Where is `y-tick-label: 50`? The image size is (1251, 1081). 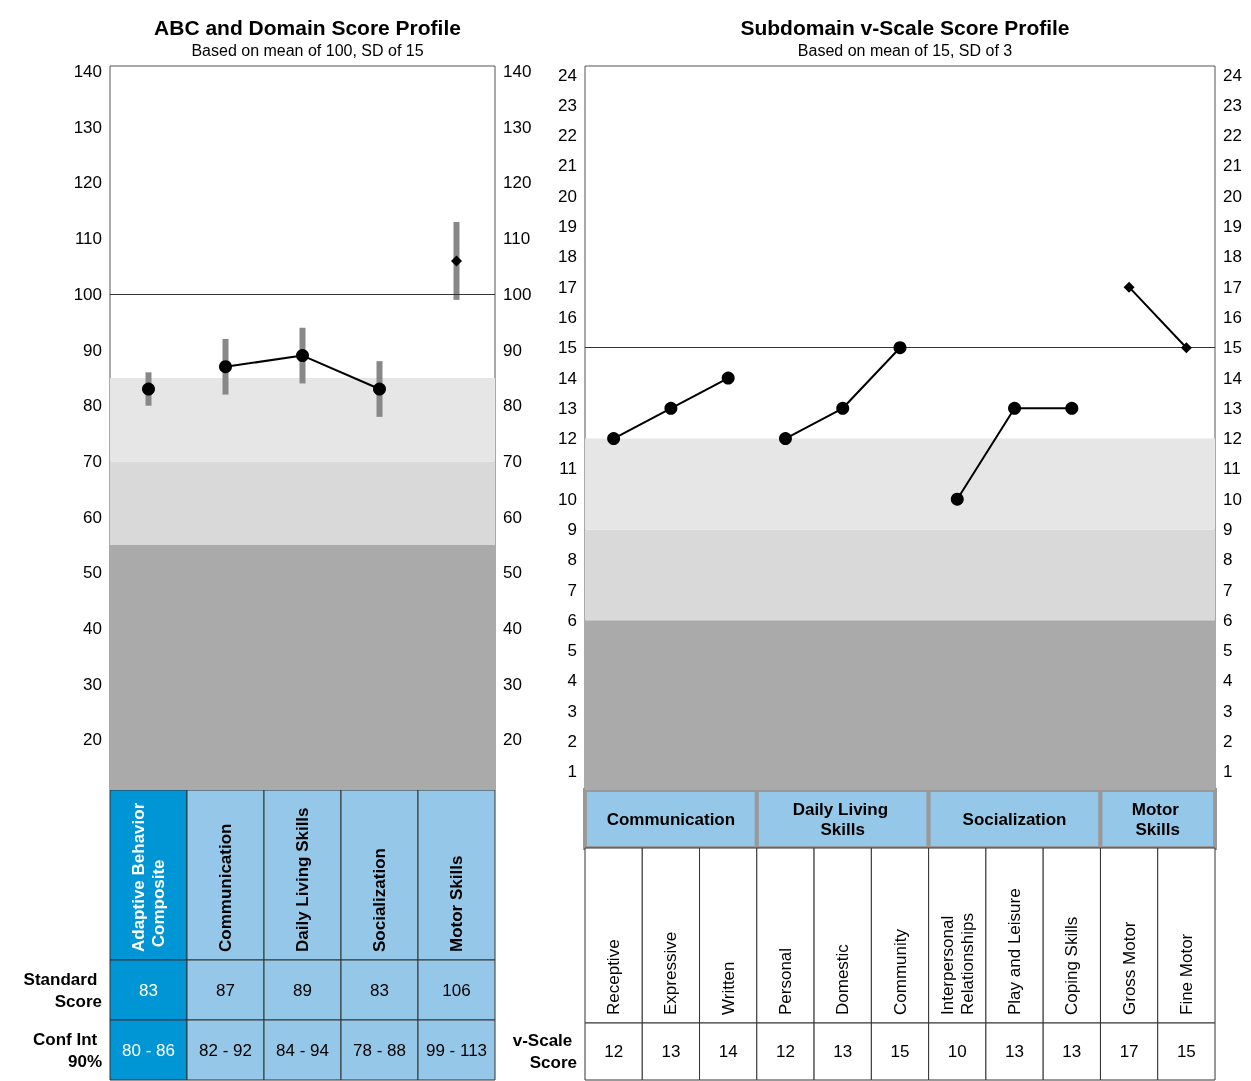 y-tick-label: 50 is located at coordinates (92, 573).